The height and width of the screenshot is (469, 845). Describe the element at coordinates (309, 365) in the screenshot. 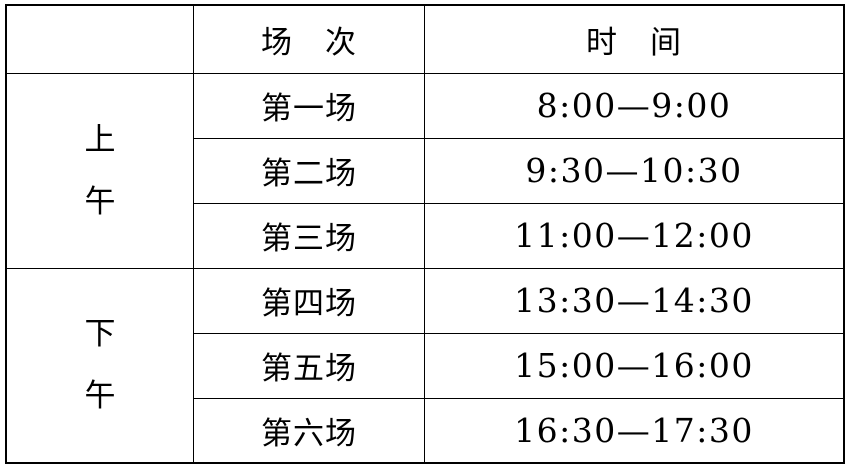

I see `session-cell-5: 第五场` at that location.